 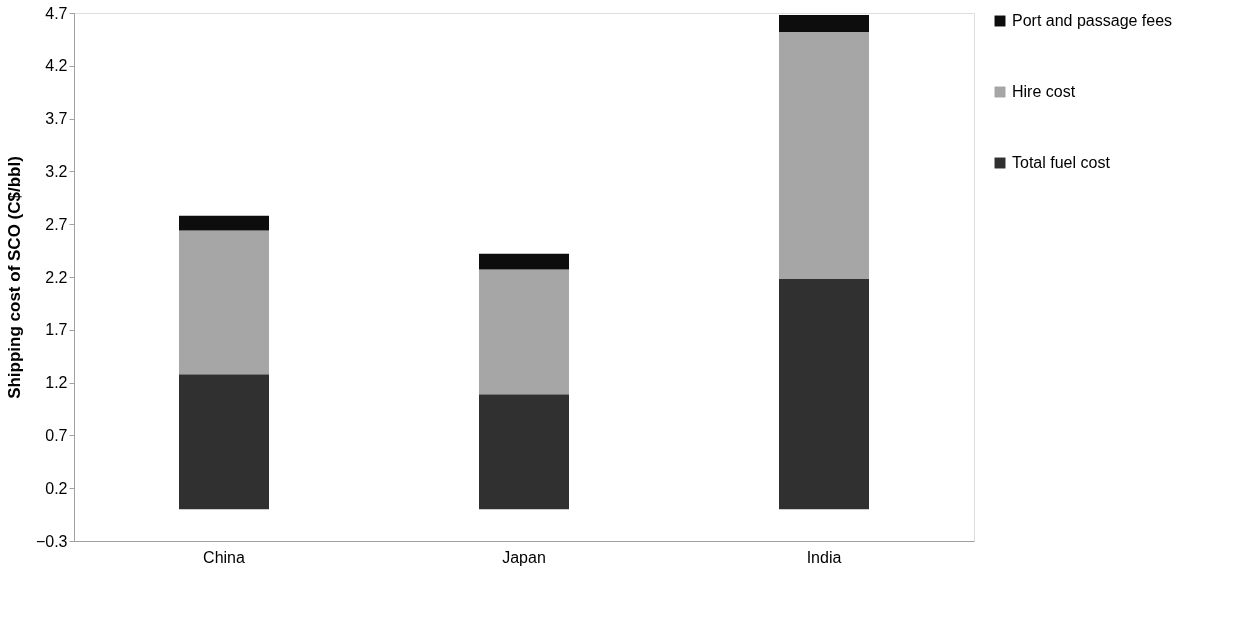 I want to click on legend-label: Port and passage fees, so click(x=1092, y=20).